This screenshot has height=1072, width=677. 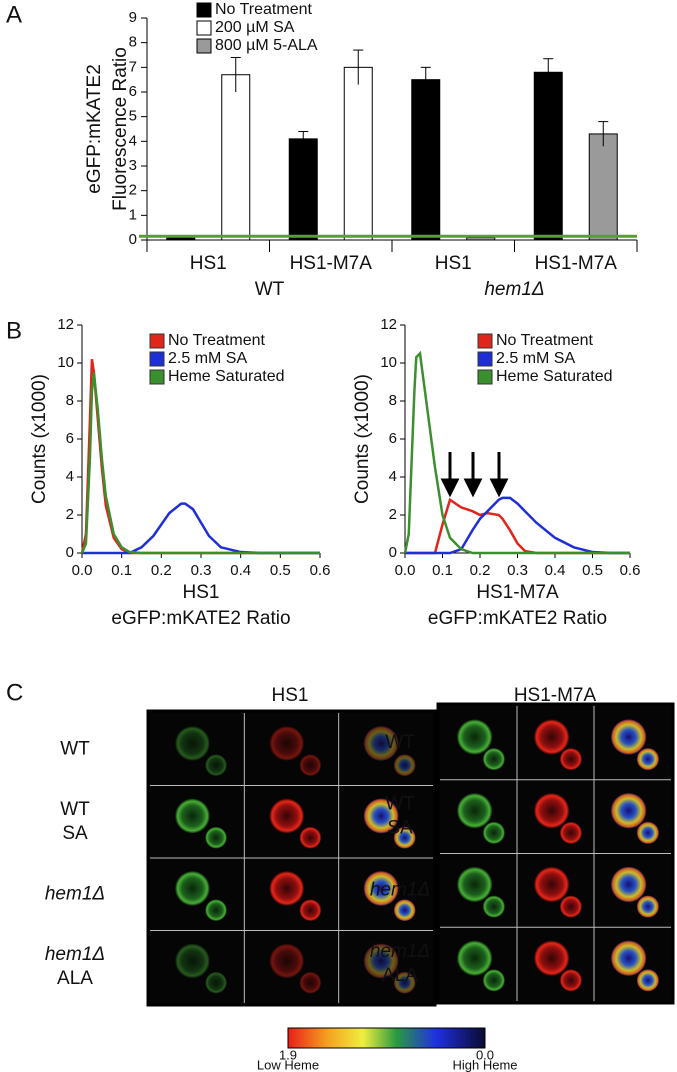 What do you see at coordinates (485, 1054) in the screenshot?
I see `colorbar-label: 0.0` at bounding box center [485, 1054].